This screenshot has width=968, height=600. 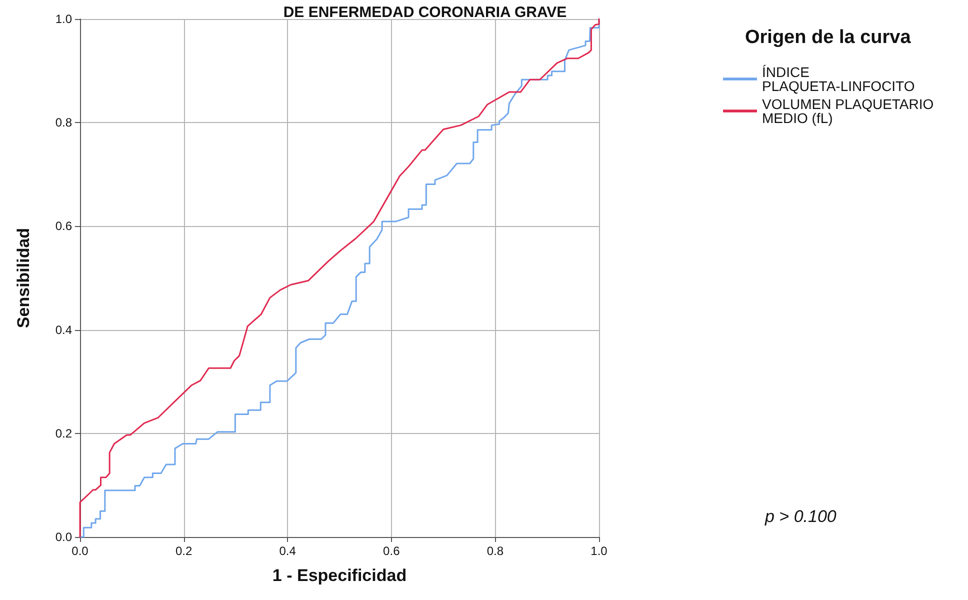 I want to click on y-tick-label: 0.4, so click(x=63, y=329).